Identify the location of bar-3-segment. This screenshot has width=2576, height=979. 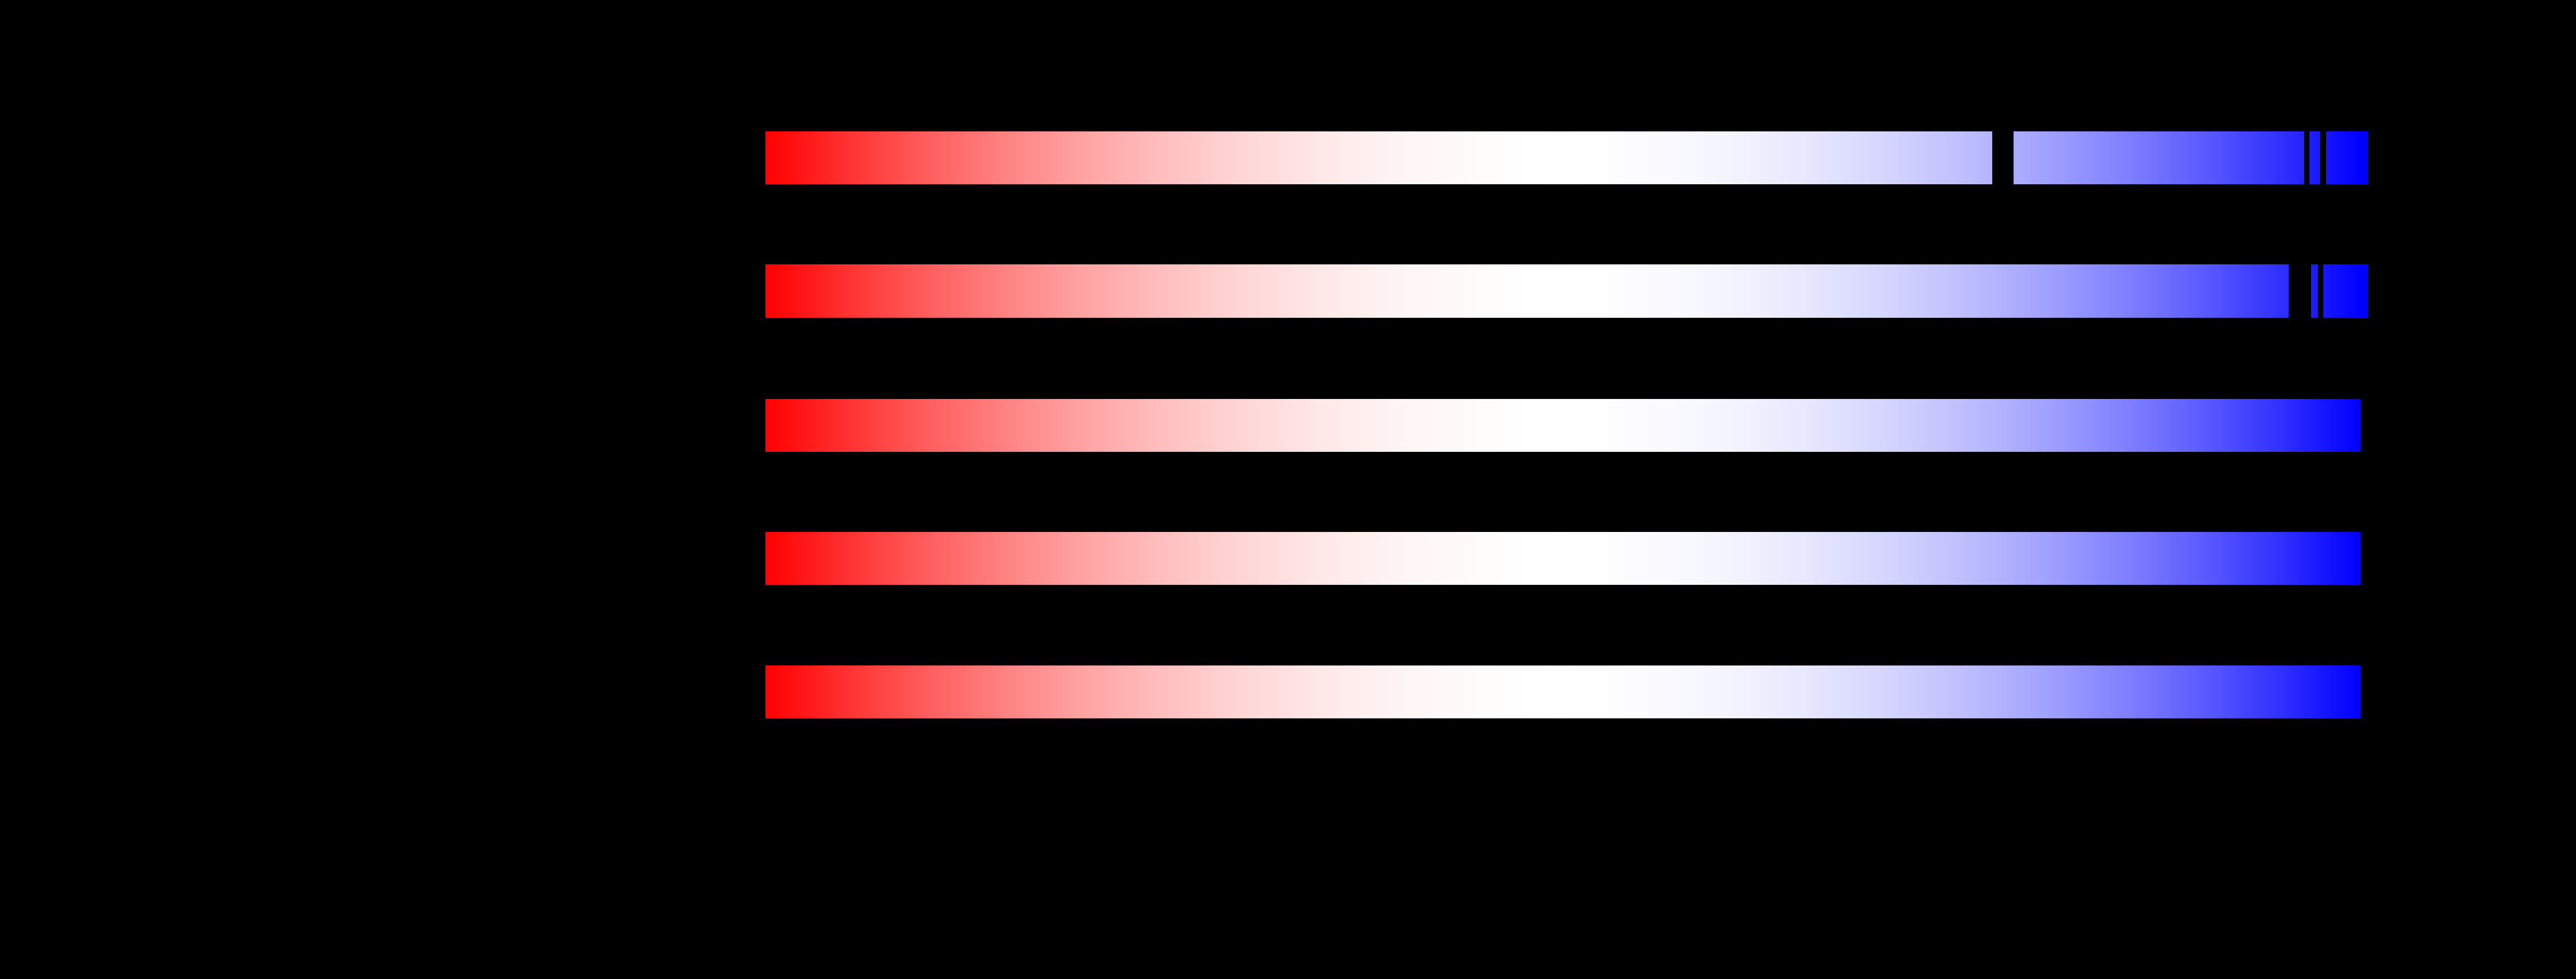
(1562, 425).